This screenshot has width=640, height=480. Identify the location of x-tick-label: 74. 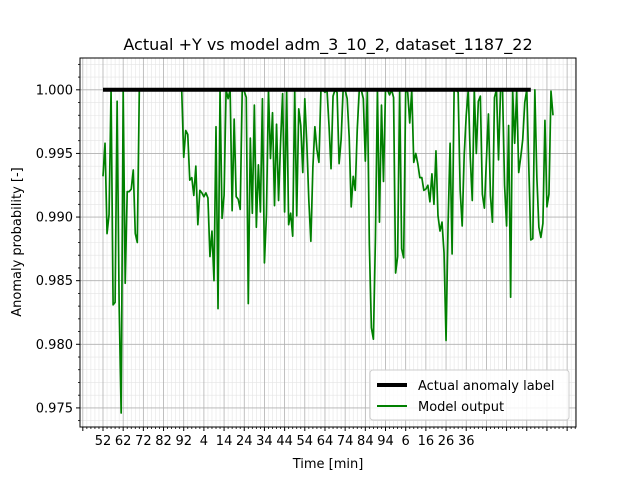
(345, 441).